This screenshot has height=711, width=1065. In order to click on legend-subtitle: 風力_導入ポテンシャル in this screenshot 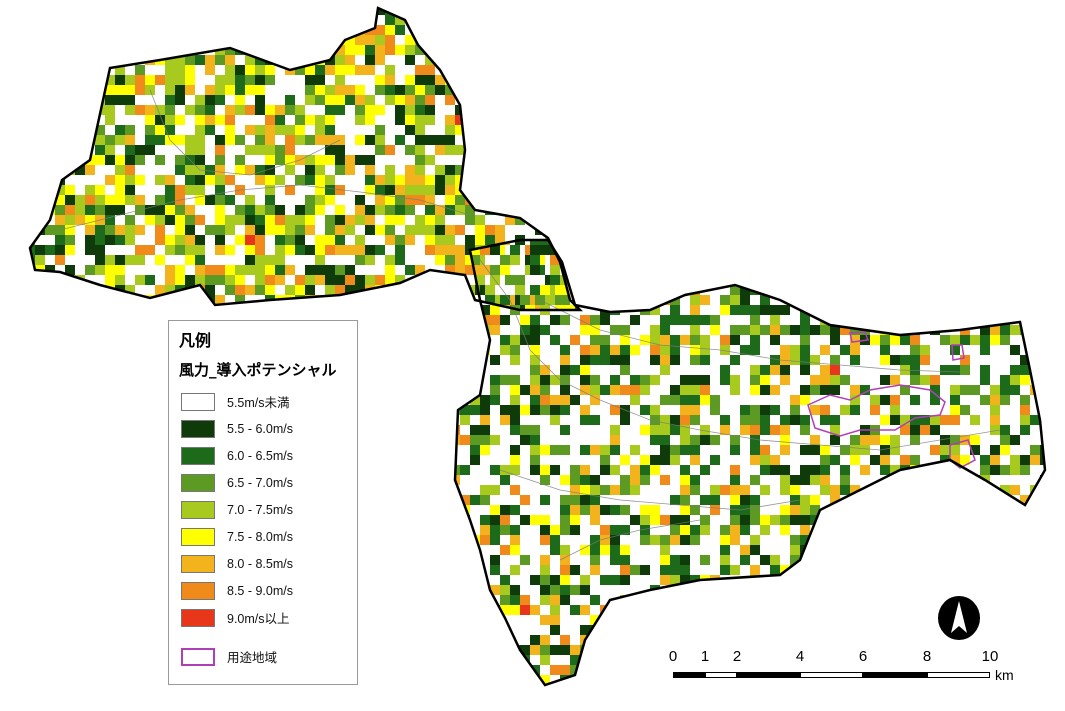, I will do `click(258, 370)`.